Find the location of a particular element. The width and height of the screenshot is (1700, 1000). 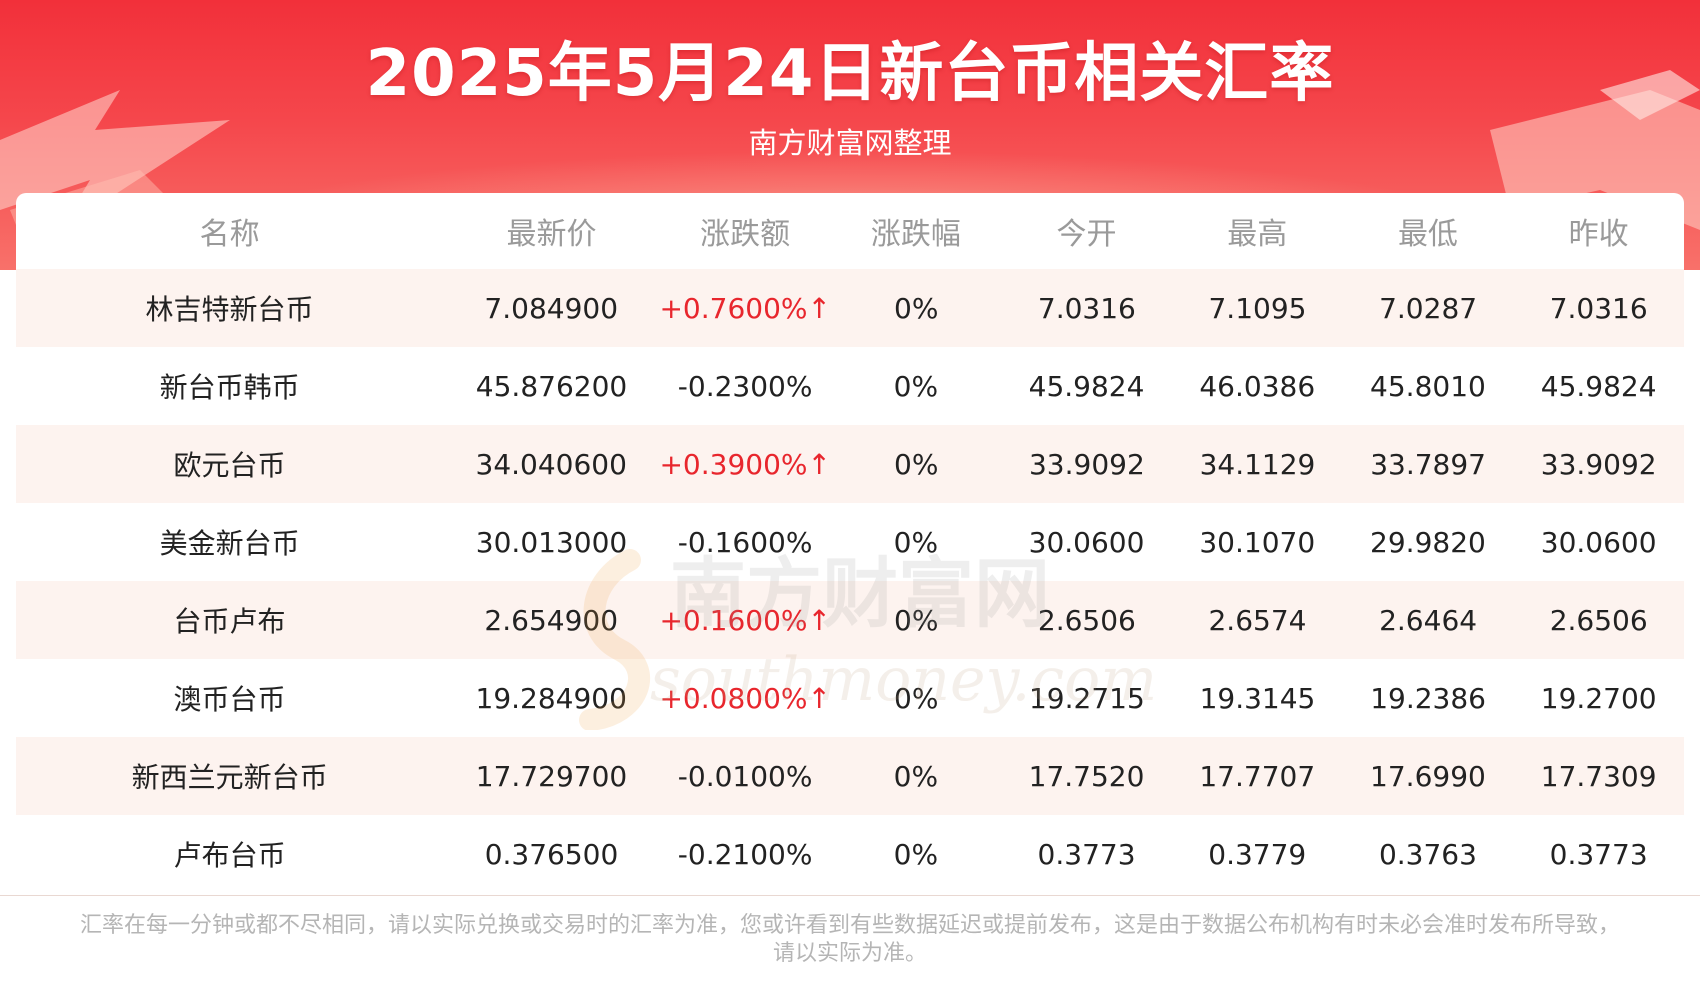

prev-close-price: 17.7309 is located at coordinates (1598, 776).